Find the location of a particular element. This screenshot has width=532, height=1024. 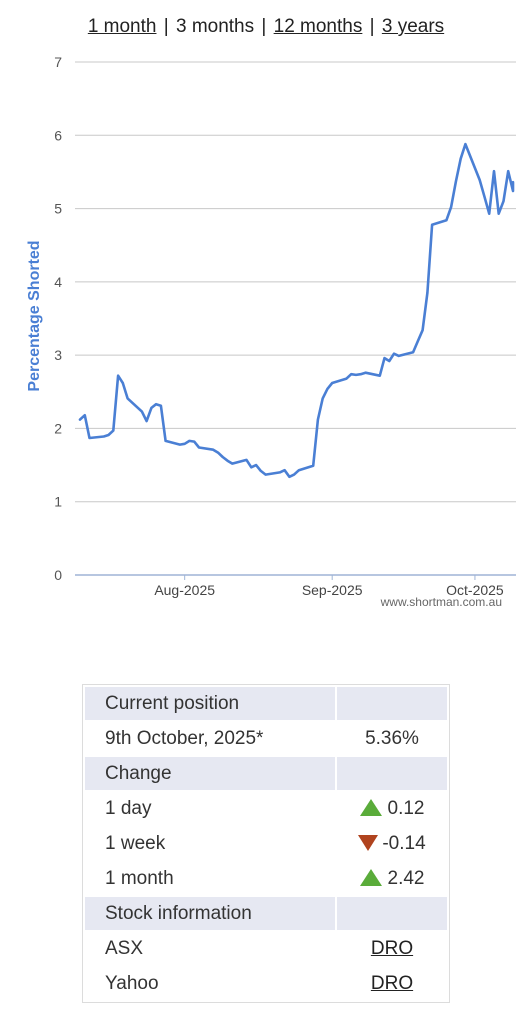

range-selector: 1 month | 3 months | 12 months | 3 years is located at coordinates (266, 27).